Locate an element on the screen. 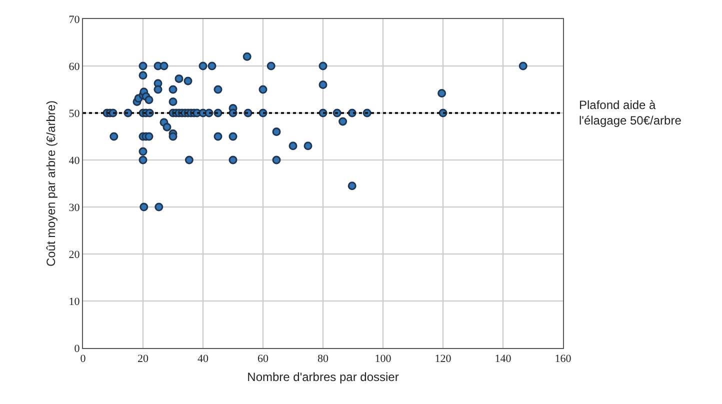 Image resolution: width=722 pixels, height=404 pixels. x-axis-title: Nombre d'arbres par dossier is located at coordinates (323, 377).